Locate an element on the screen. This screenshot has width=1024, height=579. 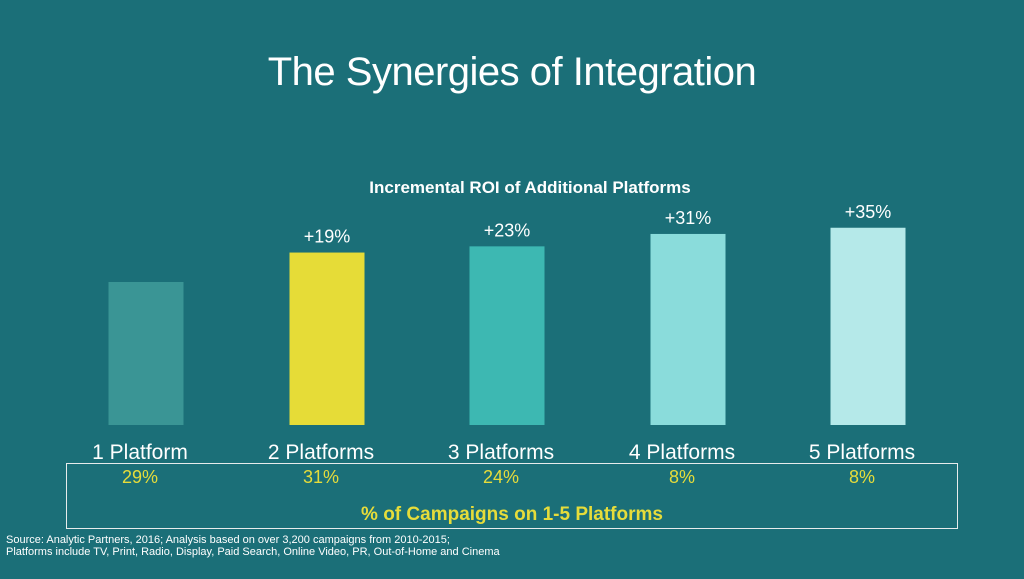
category-label-2: 2 Platforms is located at coordinates (321, 452).